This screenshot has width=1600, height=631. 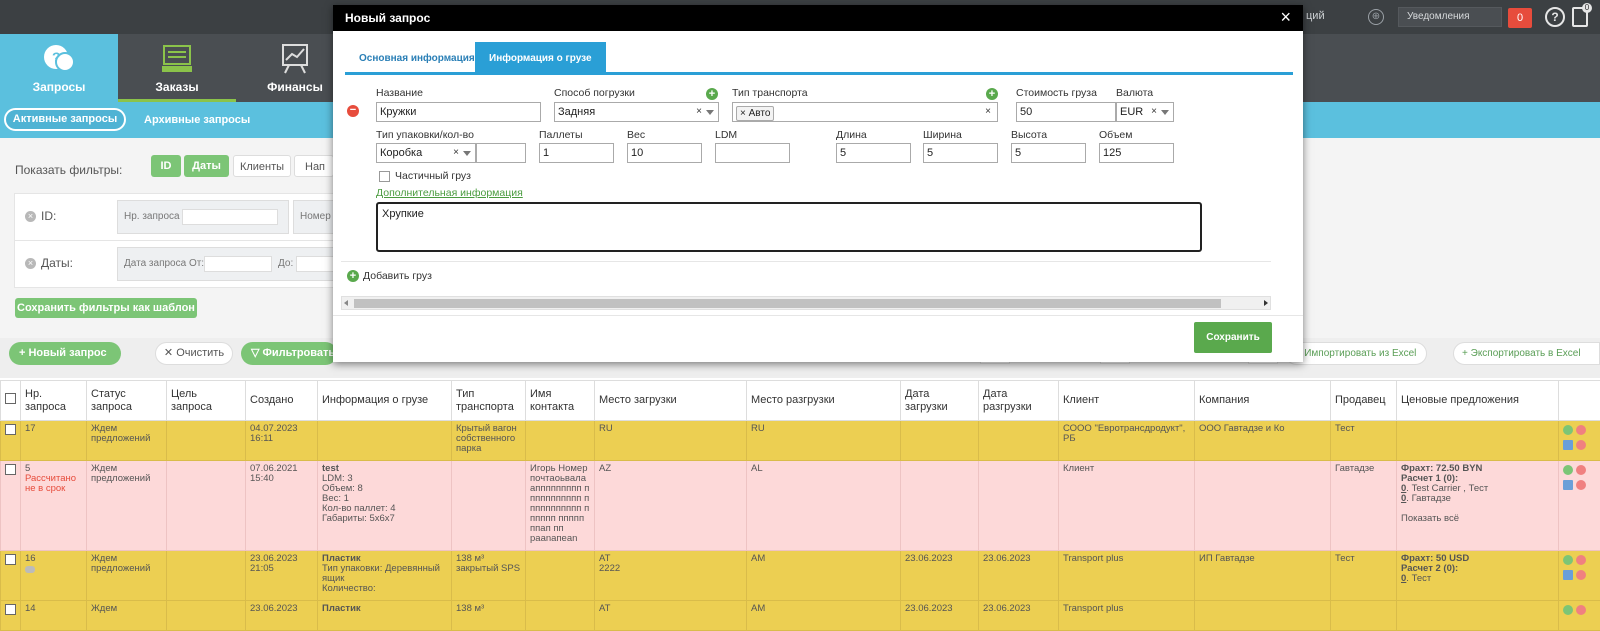 What do you see at coordinates (126, 400) in the screenshot?
I see `column-header: Статус запроса` at bounding box center [126, 400].